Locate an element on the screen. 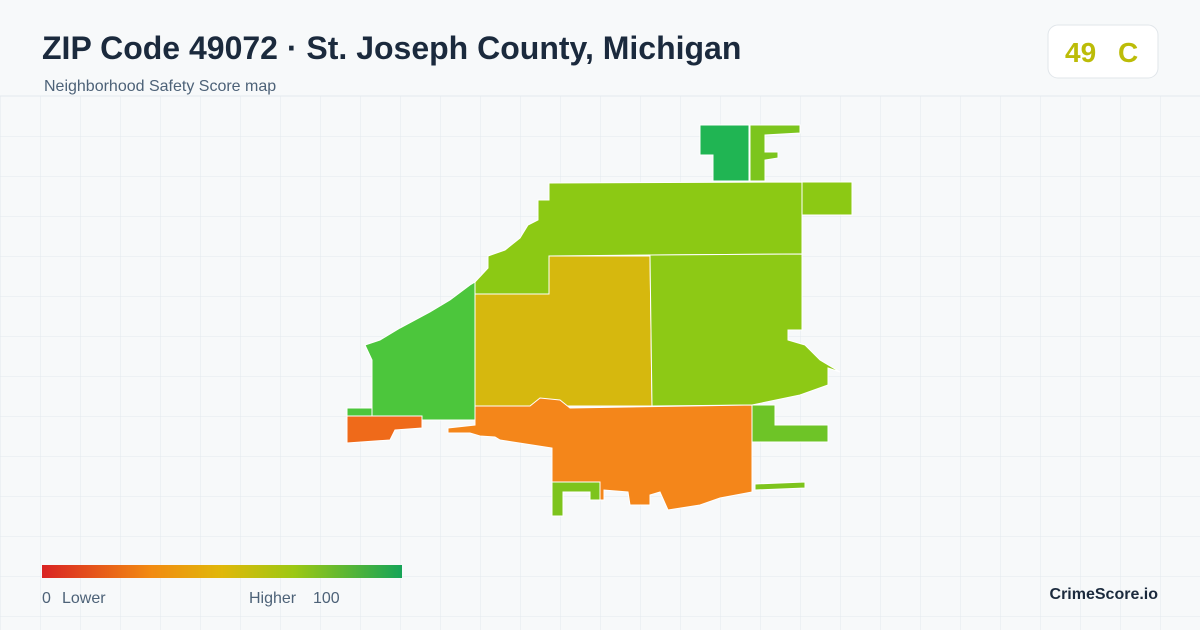 This screenshot has width=1200, height=630. legend-max: 100 is located at coordinates (326, 598).